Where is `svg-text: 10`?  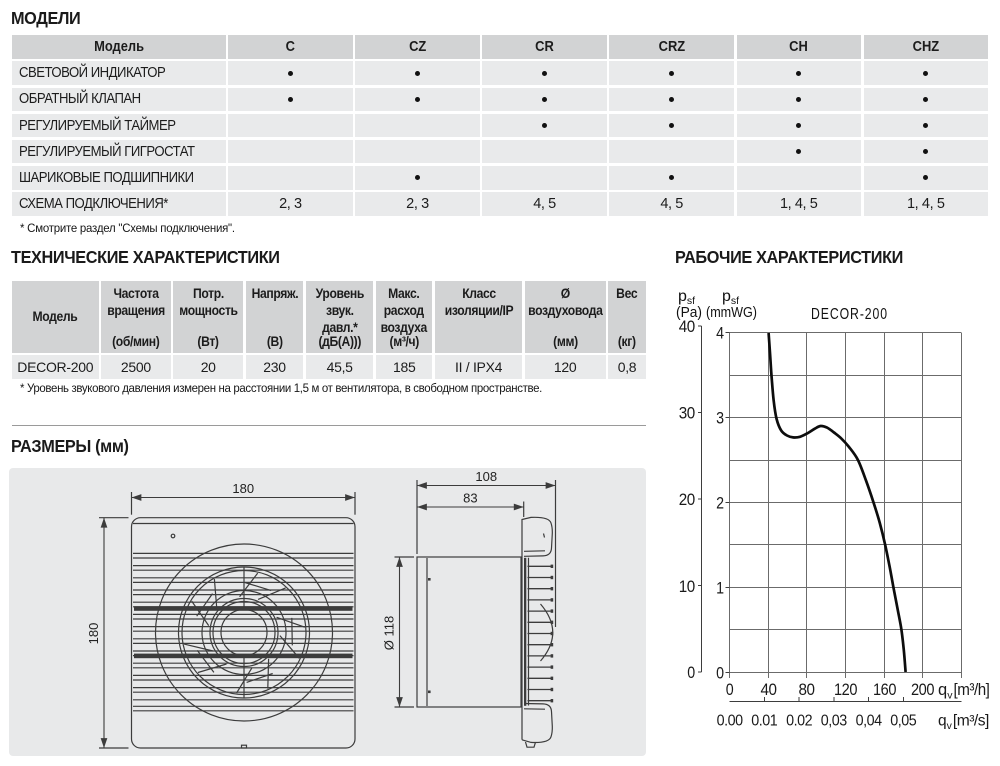 svg-text: 10 is located at coordinates (687, 587).